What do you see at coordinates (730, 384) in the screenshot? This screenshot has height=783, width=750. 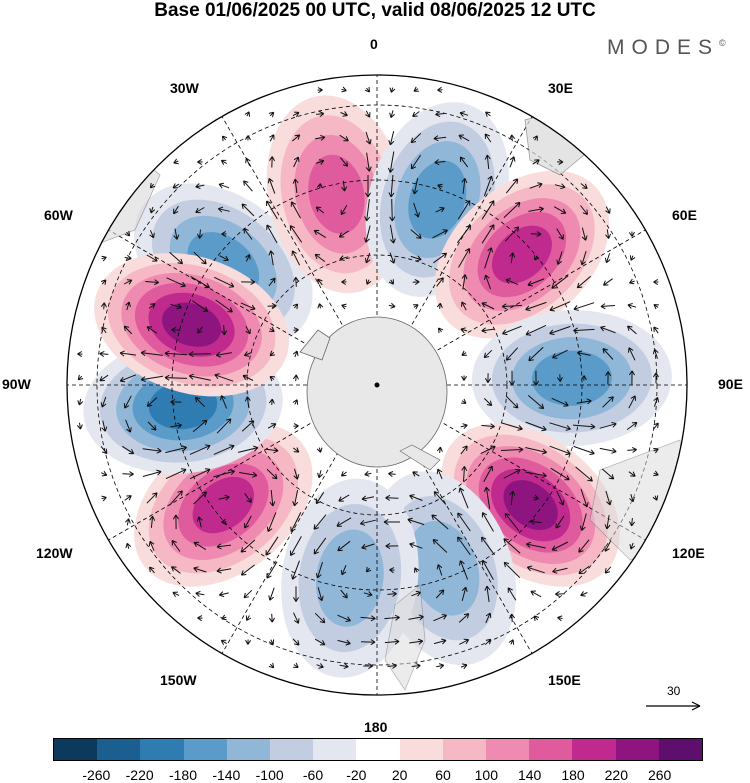 I see `lon-label-90e: 90E` at bounding box center [730, 384].